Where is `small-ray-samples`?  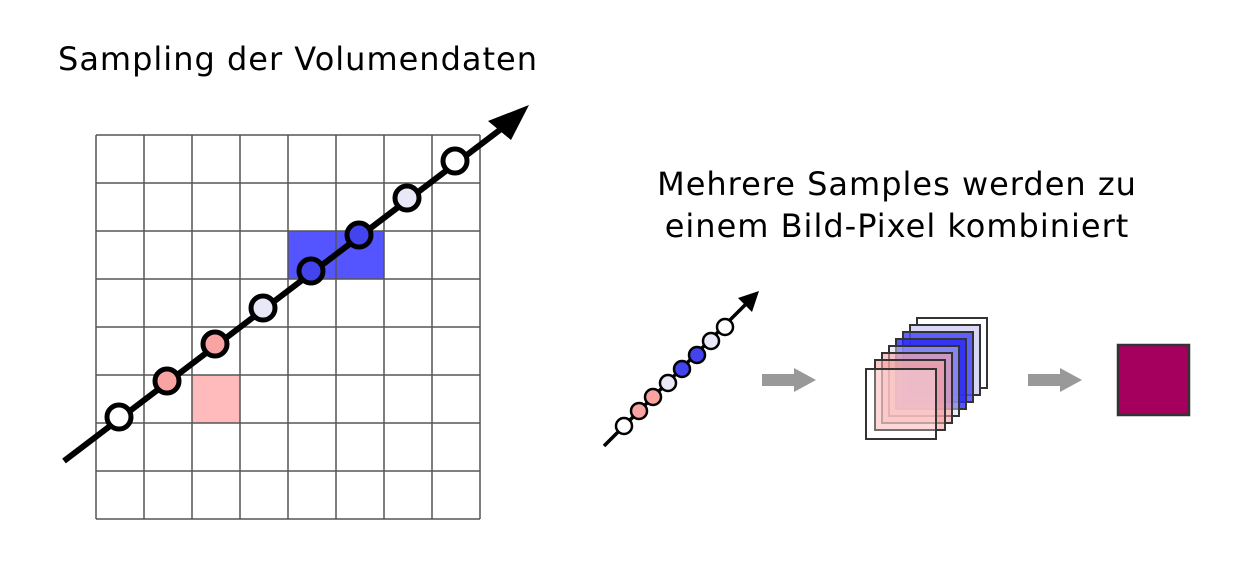 small-ray-samples is located at coordinates (674, 376).